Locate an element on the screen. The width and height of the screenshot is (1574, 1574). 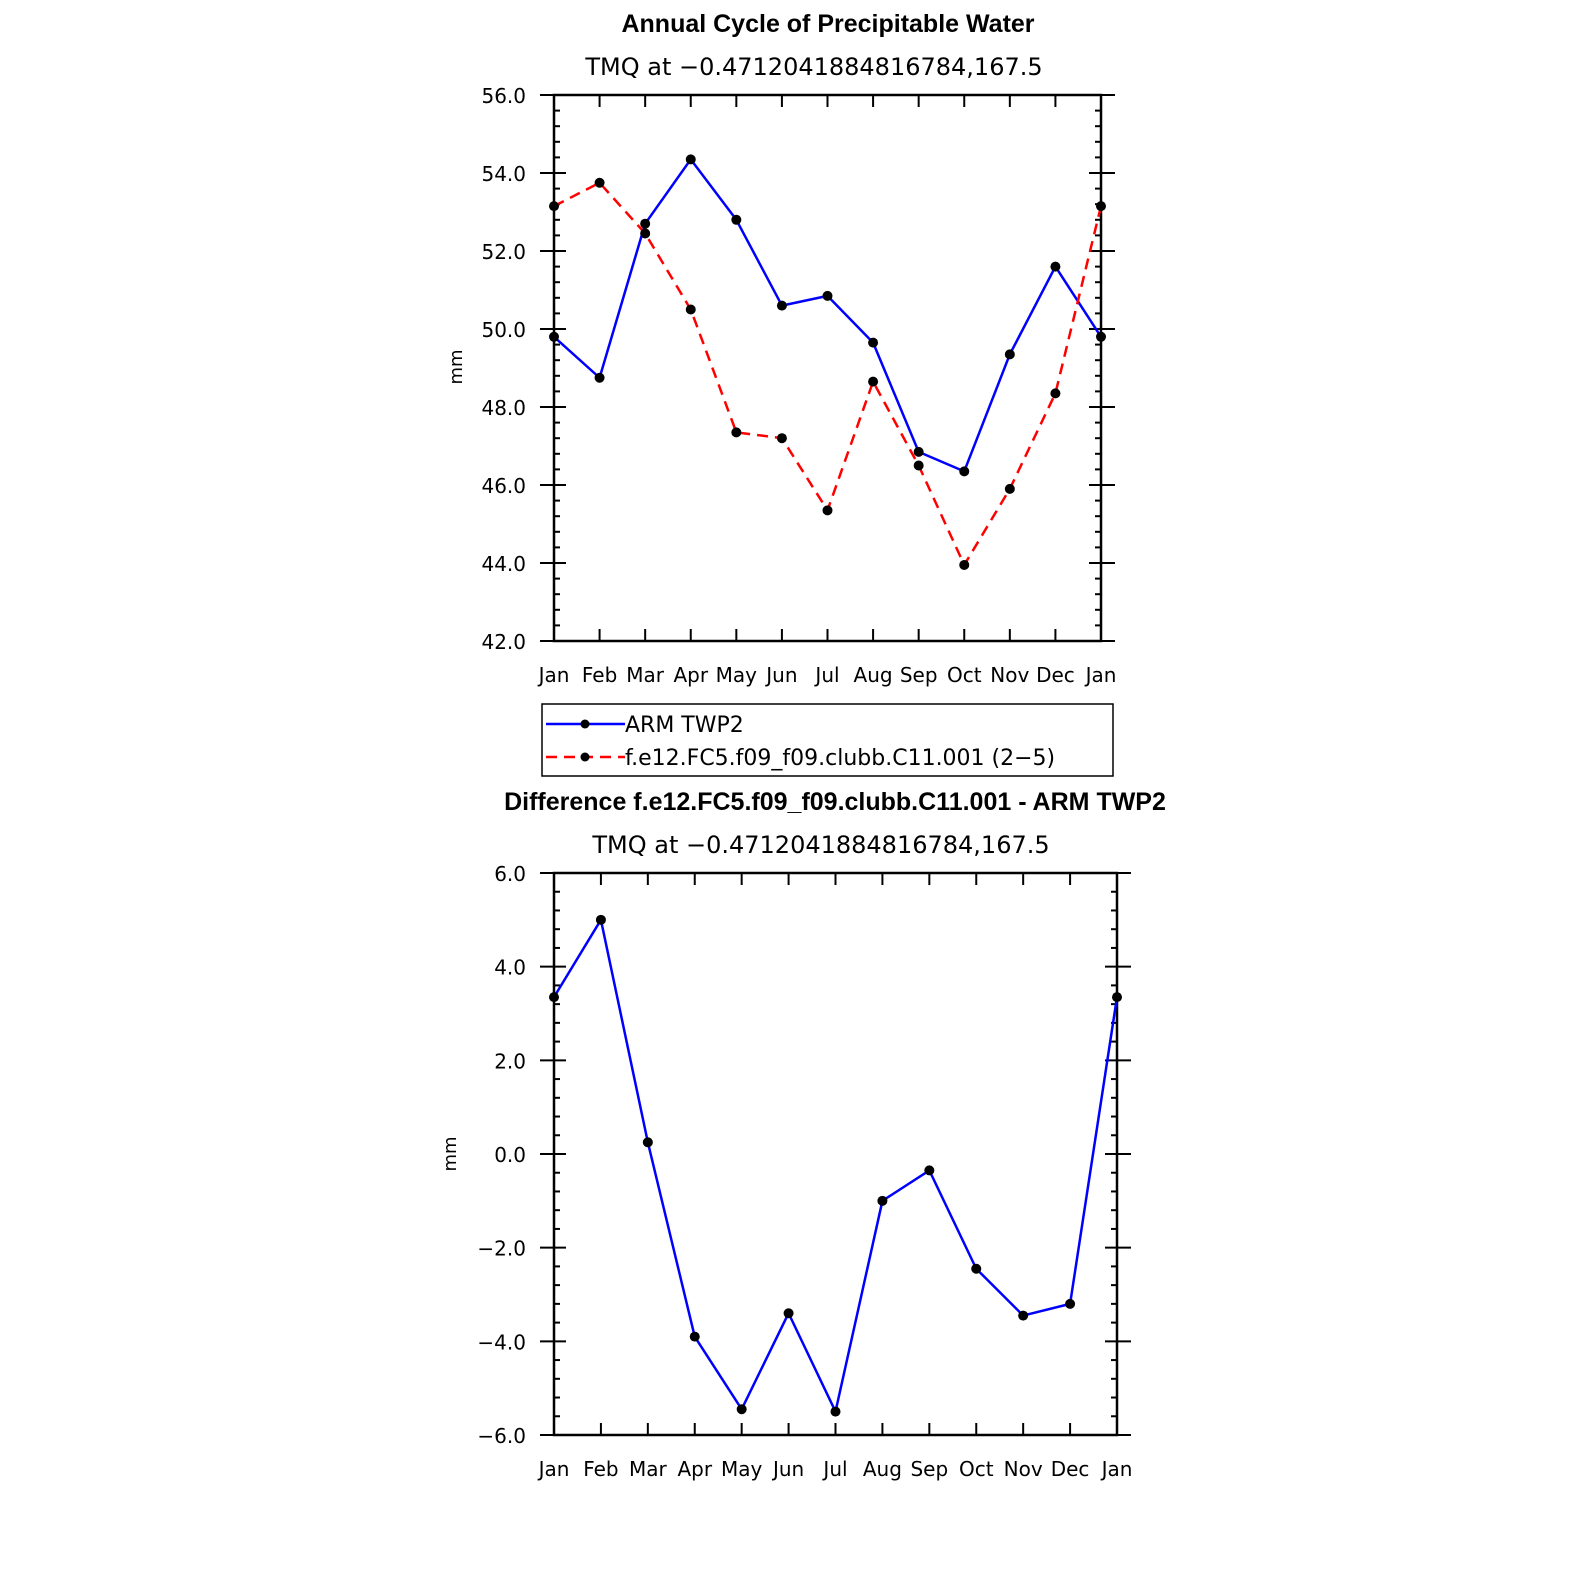
y-tick-label-5: 4.0 is located at coordinates (510, 968).